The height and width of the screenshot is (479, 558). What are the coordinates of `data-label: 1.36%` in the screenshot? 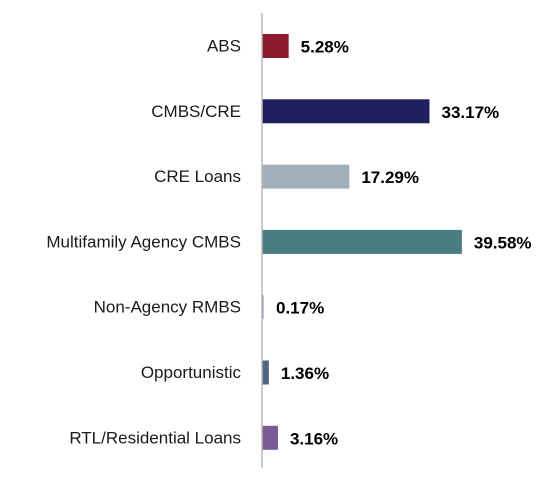 It's located at (305, 373).